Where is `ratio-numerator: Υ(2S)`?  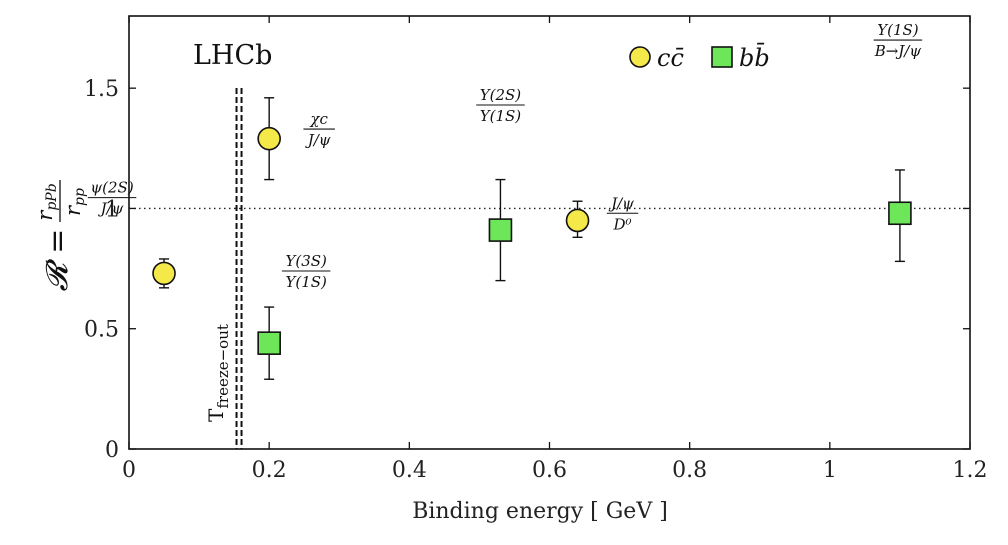 ratio-numerator: Υ(2S) is located at coordinates (501, 95).